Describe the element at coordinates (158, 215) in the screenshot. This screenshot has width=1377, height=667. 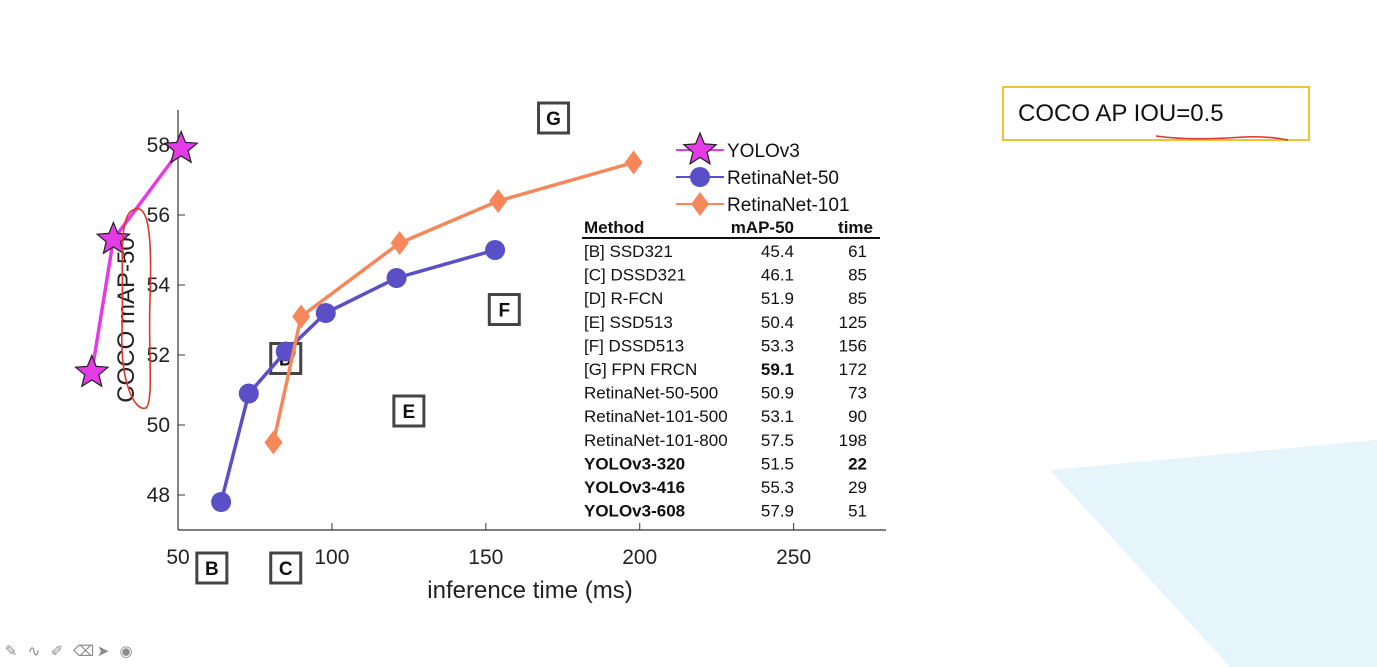
I see `y-tick-label: 56` at that location.